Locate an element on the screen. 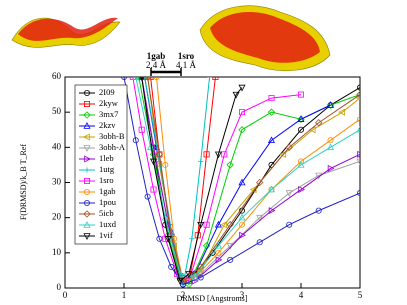 The height and width of the screenshot is (305, 407). annotation: 4.1 Å is located at coordinates (186, 65).